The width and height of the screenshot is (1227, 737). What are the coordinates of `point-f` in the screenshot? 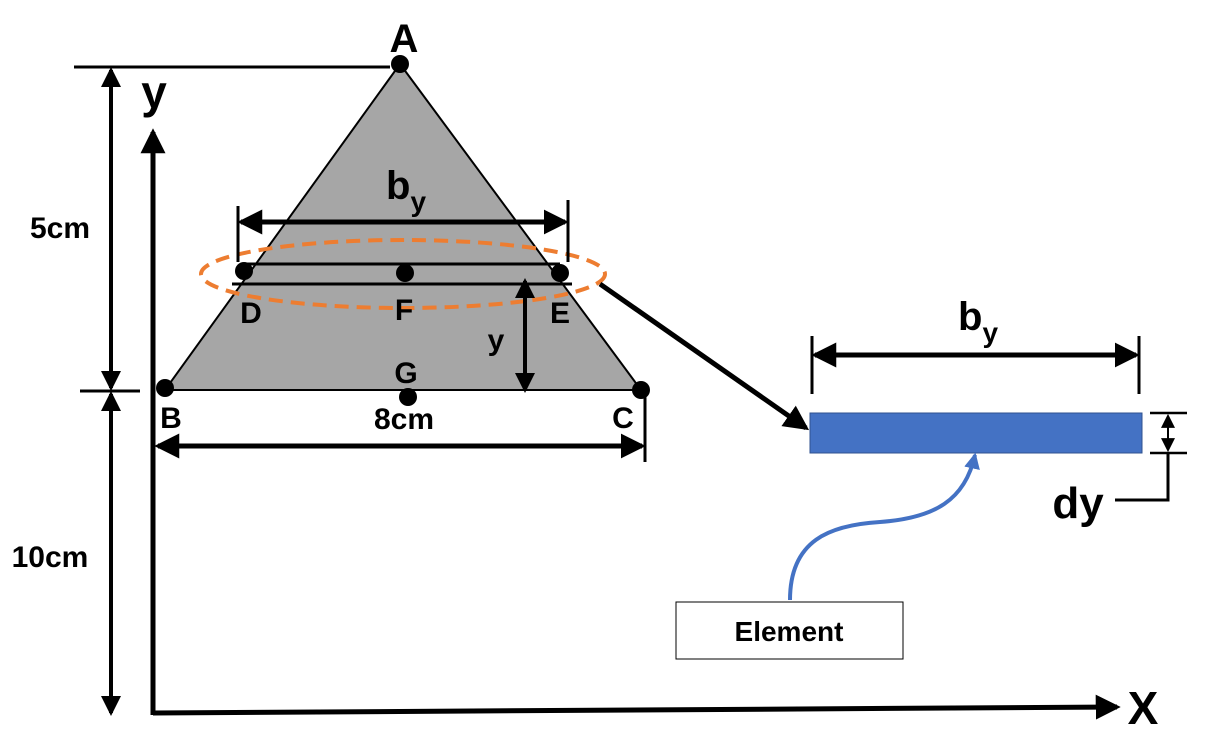 It's located at (405, 273).